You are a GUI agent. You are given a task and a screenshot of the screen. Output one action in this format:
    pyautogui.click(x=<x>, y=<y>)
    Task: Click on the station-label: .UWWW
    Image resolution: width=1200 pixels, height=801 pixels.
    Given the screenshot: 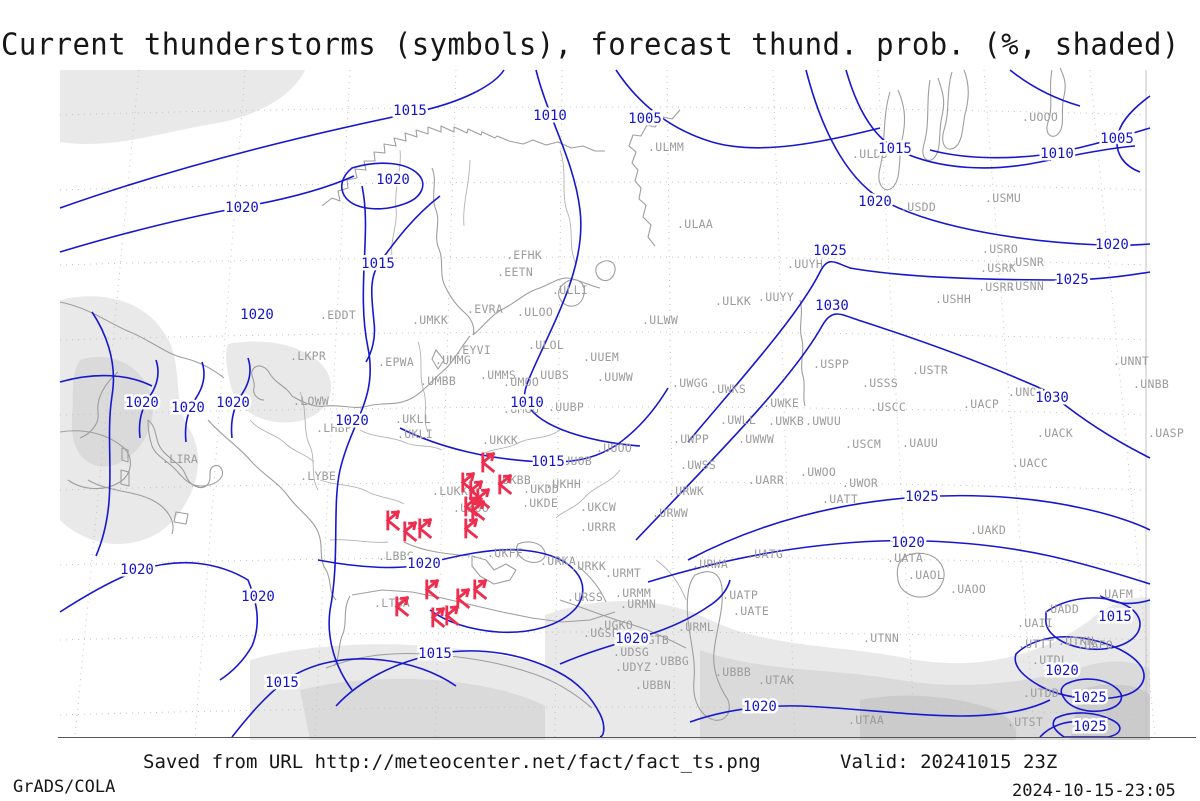 What is the action you would take?
    pyautogui.click(x=756, y=439)
    